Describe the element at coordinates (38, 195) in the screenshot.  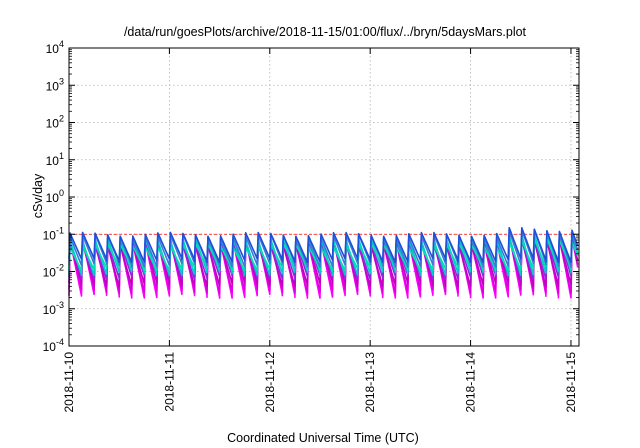
I see `y-axis-title: cSv/day` at that location.